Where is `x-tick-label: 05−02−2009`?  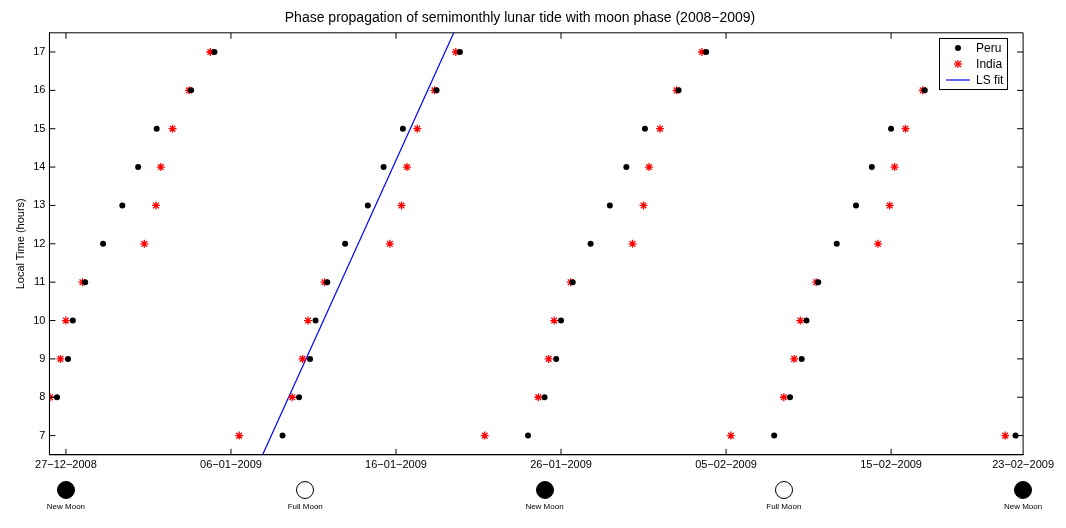
x-tick-label: 05−02−2009 is located at coordinates (726, 464).